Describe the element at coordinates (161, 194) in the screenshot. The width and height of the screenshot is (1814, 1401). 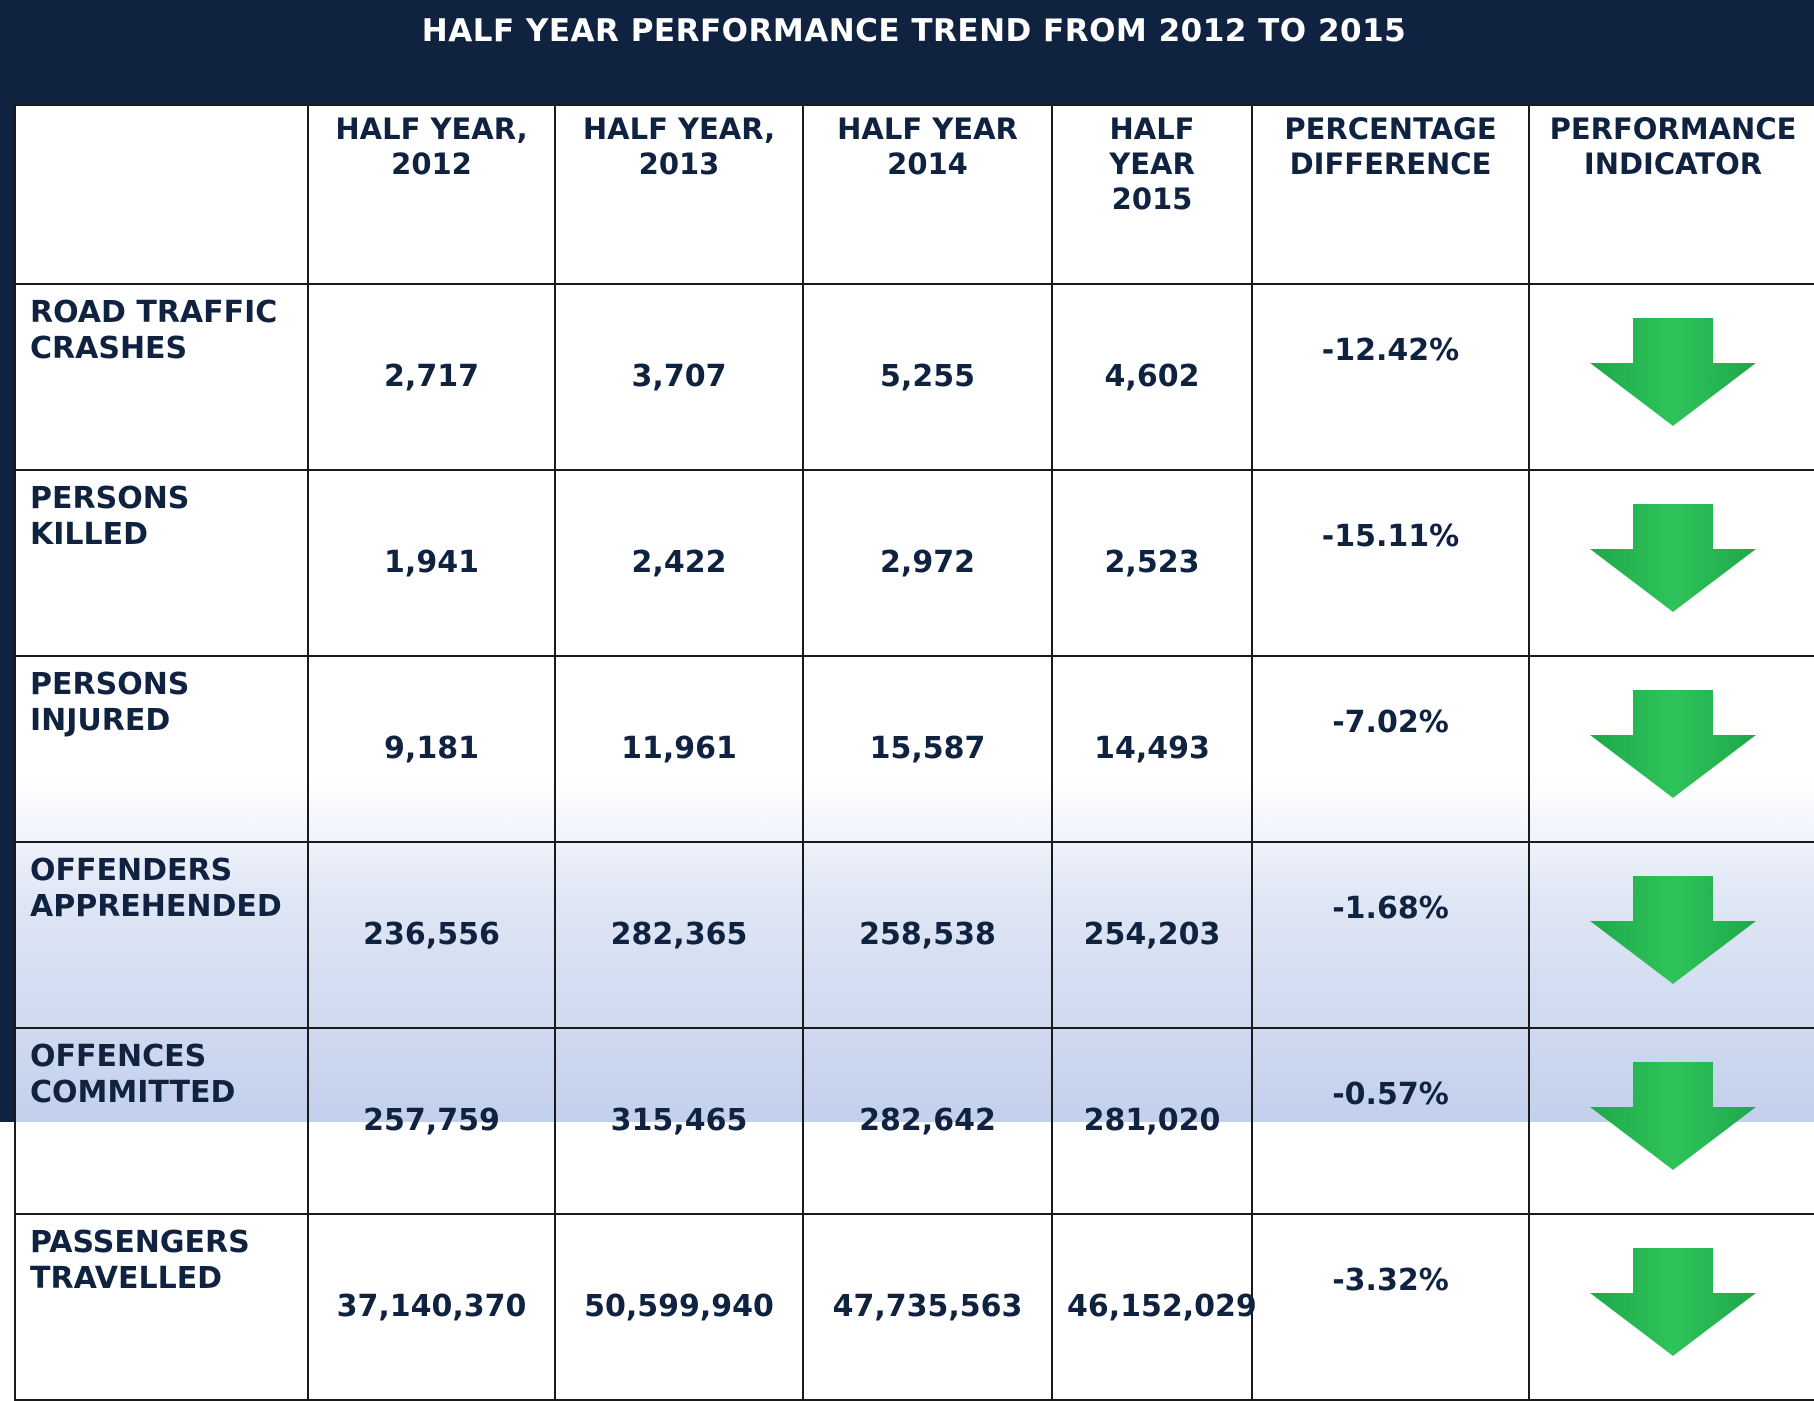
I see `corner-cell` at that location.